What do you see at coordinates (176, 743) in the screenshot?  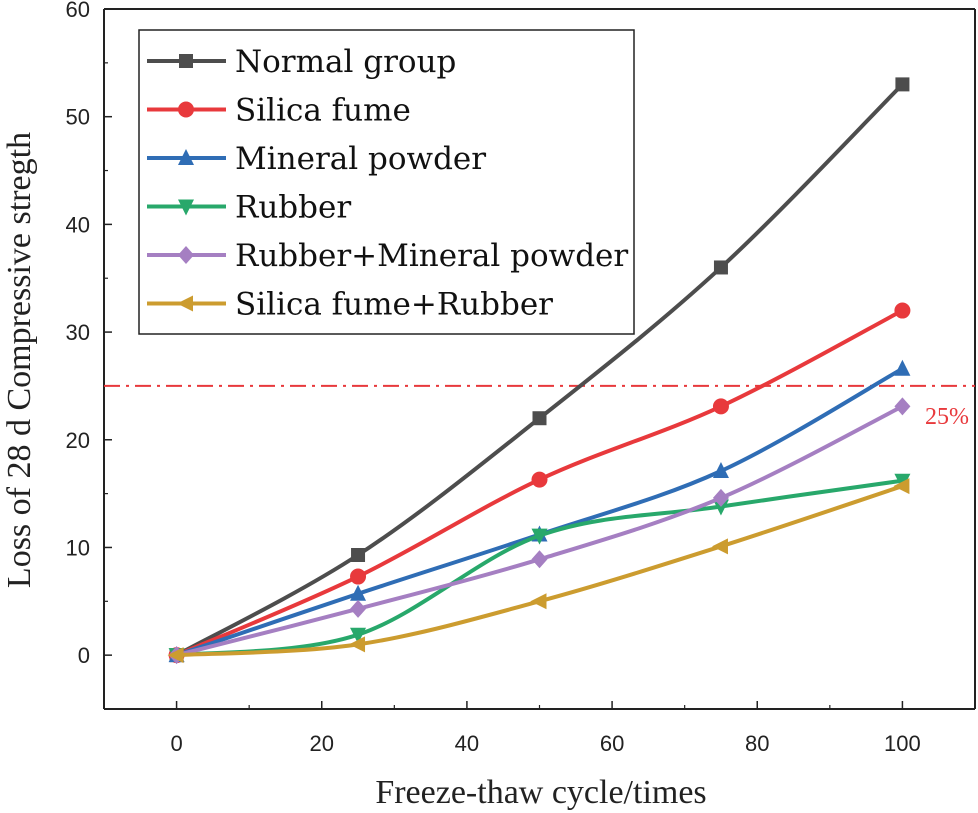 I see `x-tick-label: 0` at bounding box center [176, 743].